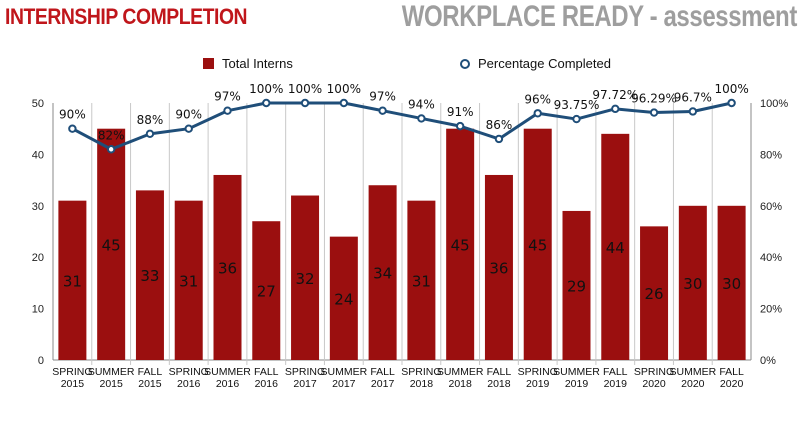 The height and width of the screenshot is (421, 805). What do you see at coordinates (38, 258) in the screenshot?
I see `y-tick-label: 20` at bounding box center [38, 258].